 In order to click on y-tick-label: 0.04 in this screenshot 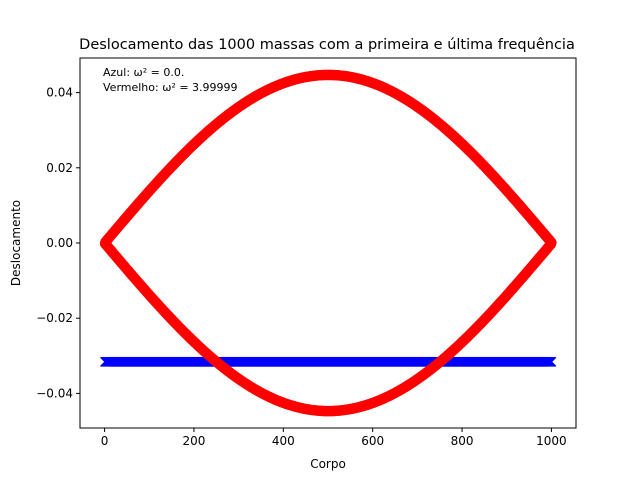, I will do `click(59, 93)`.